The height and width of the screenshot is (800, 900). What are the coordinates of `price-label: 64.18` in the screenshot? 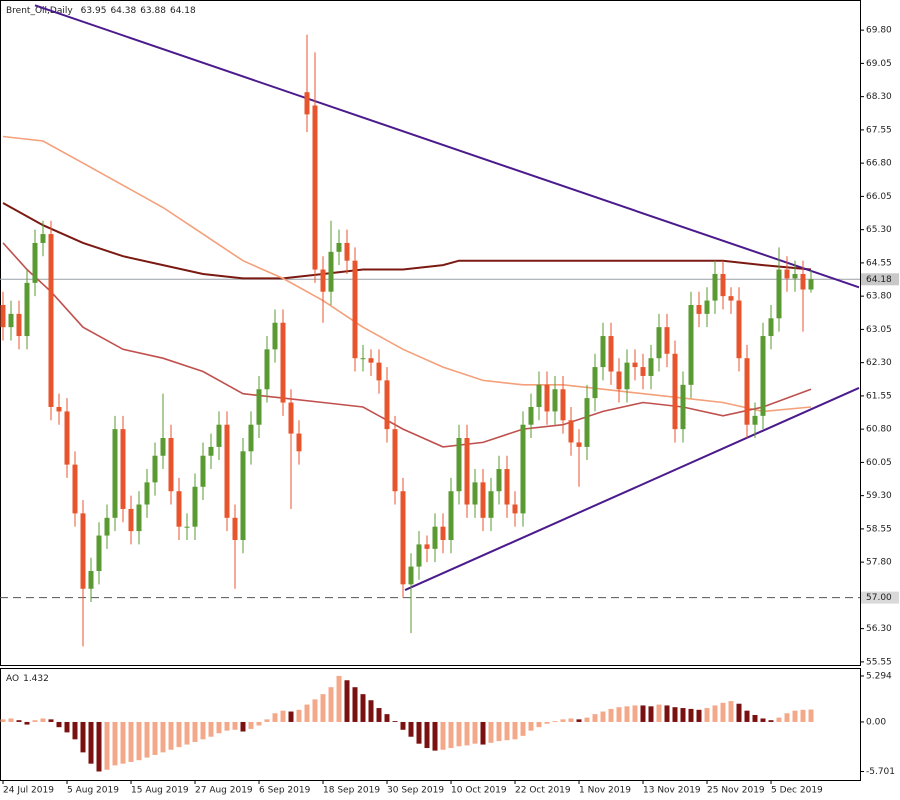 It's located at (879, 280).